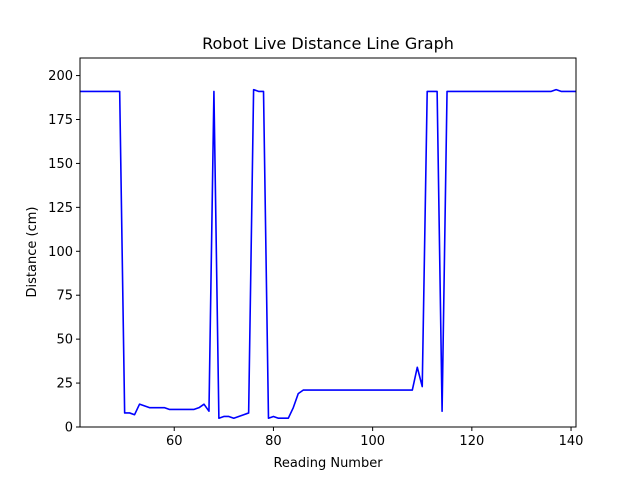 The image size is (640, 480). I want to click on x-axis-label: Reading Number, so click(328, 463).